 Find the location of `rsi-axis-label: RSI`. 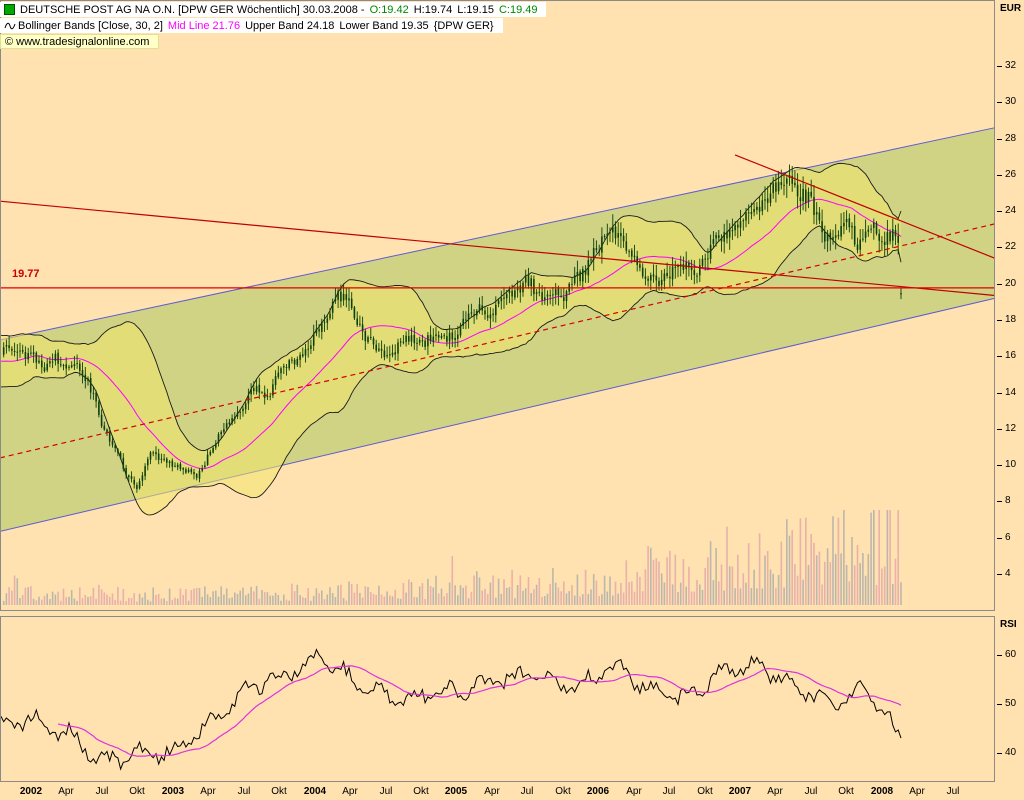

rsi-axis-label: RSI is located at coordinates (1008, 624).